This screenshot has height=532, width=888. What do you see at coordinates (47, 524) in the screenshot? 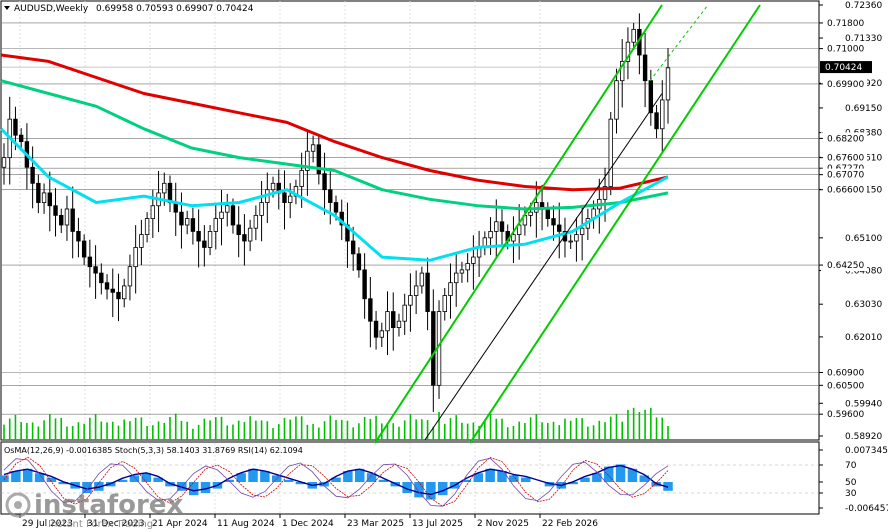
I see `date-label: 29 Jul 2023` at bounding box center [47, 524].